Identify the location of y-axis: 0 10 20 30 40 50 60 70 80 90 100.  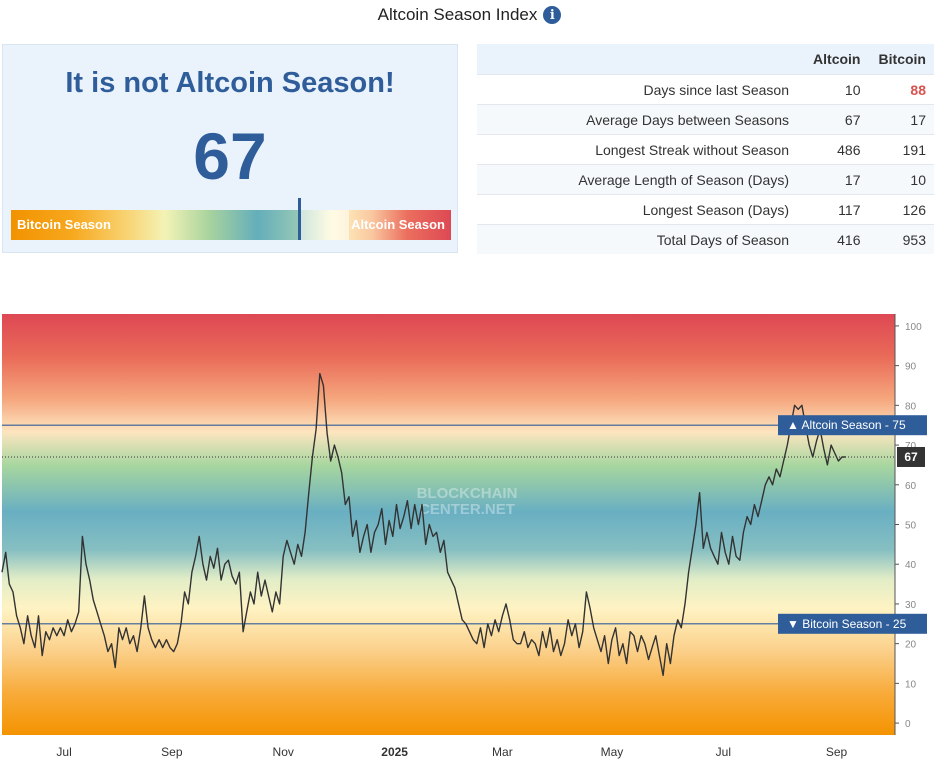
(908, 524).